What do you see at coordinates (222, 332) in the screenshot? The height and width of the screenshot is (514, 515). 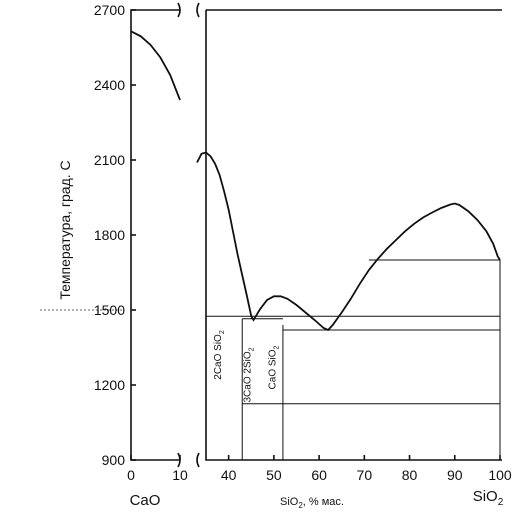 I see `phase-label-0-sub: 2` at bounding box center [222, 332].